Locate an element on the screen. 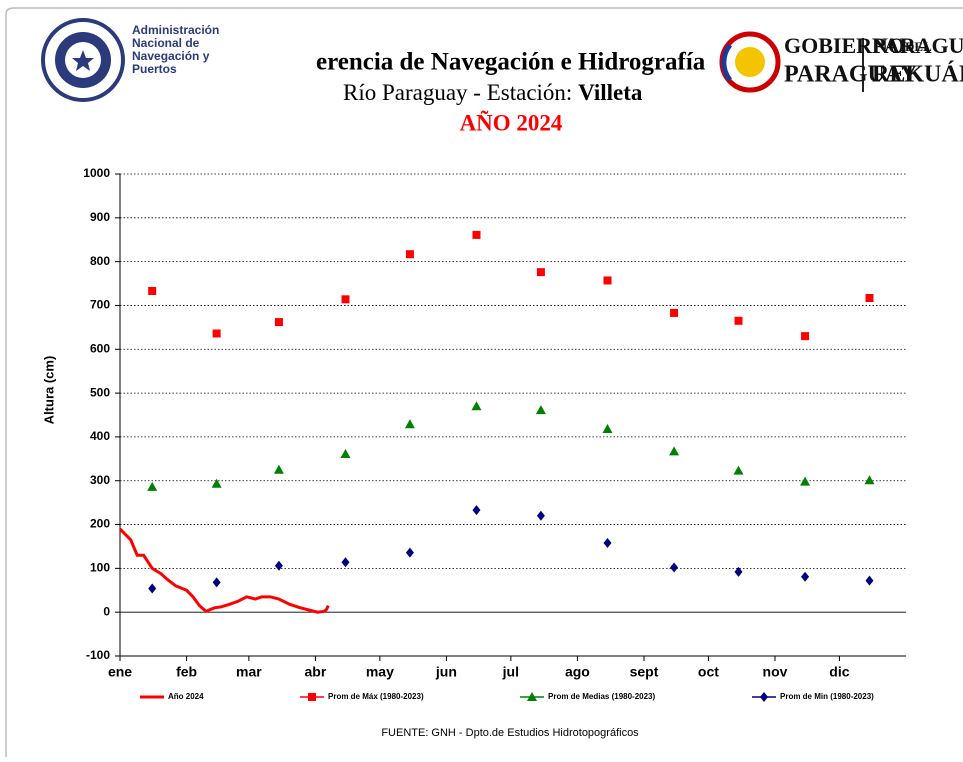 The image size is (963, 762). y-tick-label: 700 is located at coordinates (100, 305).